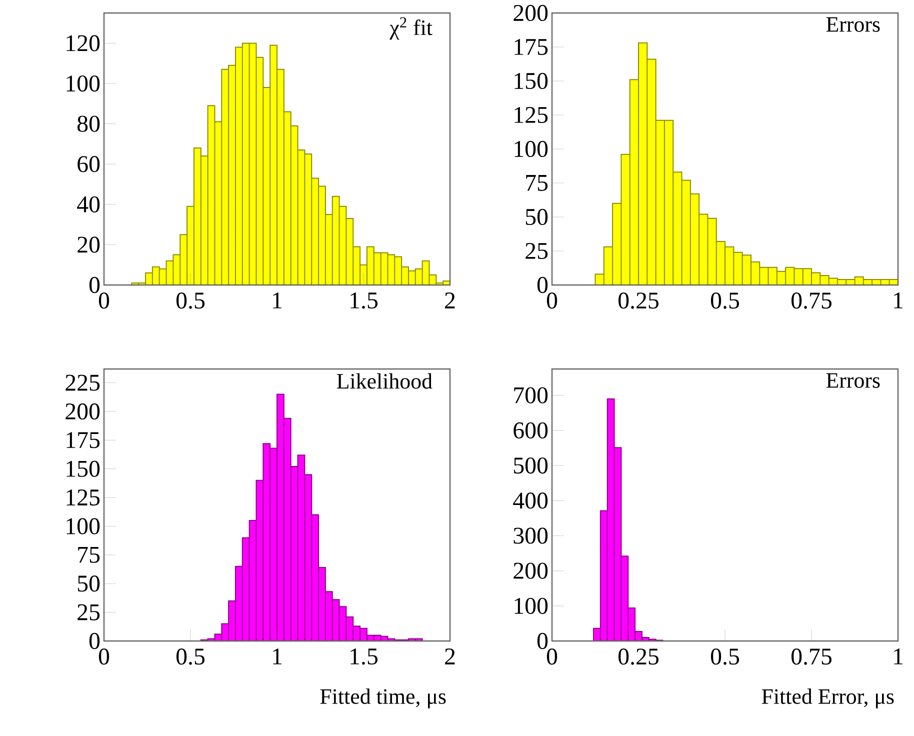 The width and height of the screenshot is (914, 736). Describe the element at coordinates (384, 381) in the screenshot. I see `annotation: Likelihood` at that location.